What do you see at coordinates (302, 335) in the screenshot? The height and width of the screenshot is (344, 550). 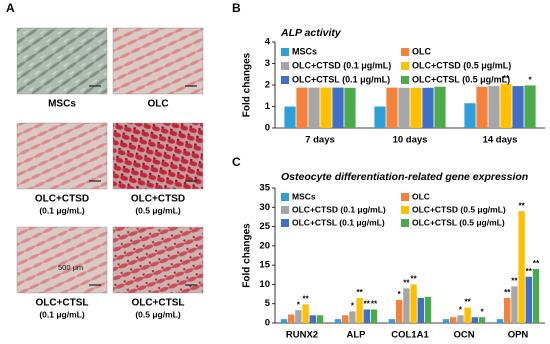 I see `x-tick-label: RUNX2` at bounding box center [302, 335].